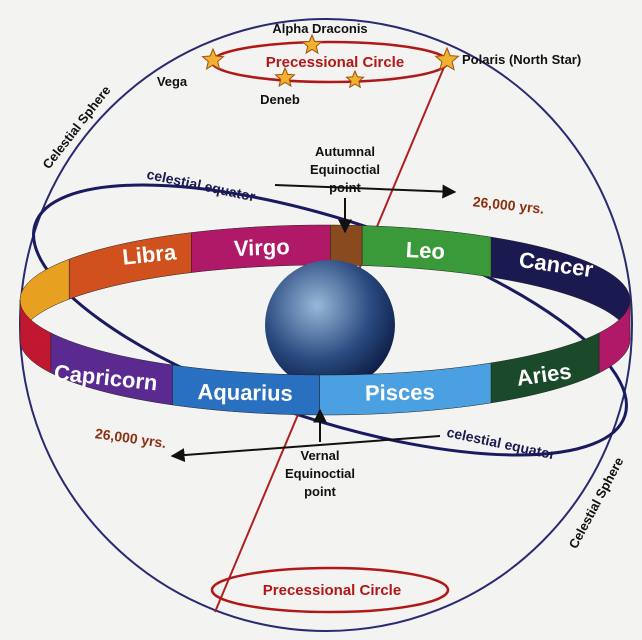 Image resolution: width=642 pixels, height=640 pixels. What do you see at coordinates (245, 392) in the screenshot?
I see `zodiac-label: Aquarius` at bounding box center [245, 392].